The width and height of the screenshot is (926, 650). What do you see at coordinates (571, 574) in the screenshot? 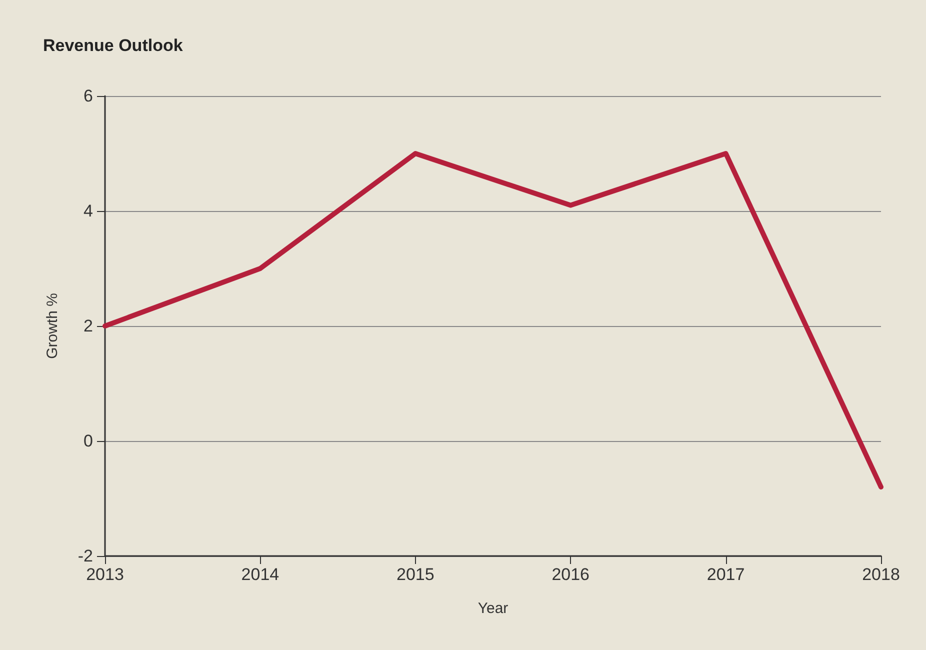
I see `x-tick-label: 2016` at bounding box center [571, 574].